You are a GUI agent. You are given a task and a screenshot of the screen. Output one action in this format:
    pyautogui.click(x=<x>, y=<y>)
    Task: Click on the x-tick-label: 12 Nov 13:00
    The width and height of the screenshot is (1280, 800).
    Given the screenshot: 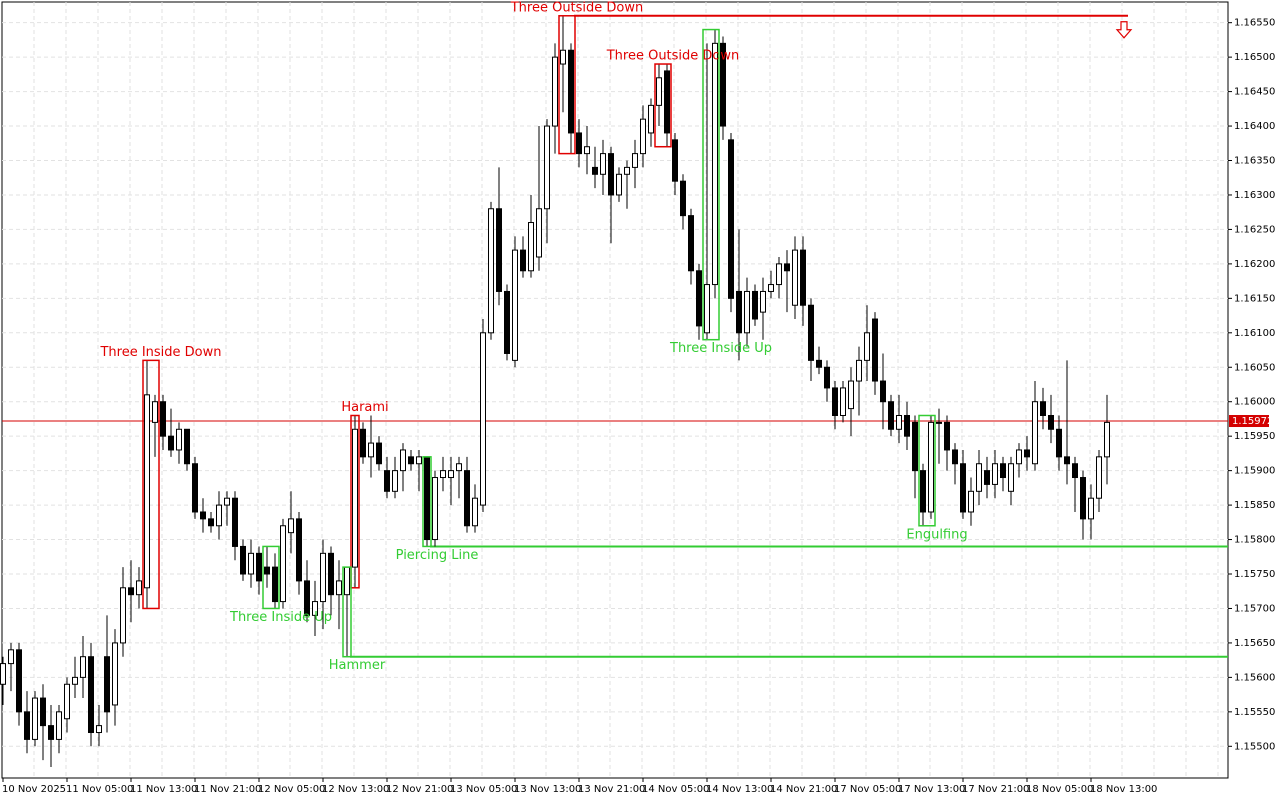 What is the action you would take?
    pyautogui.click(x=355, y=789)
    